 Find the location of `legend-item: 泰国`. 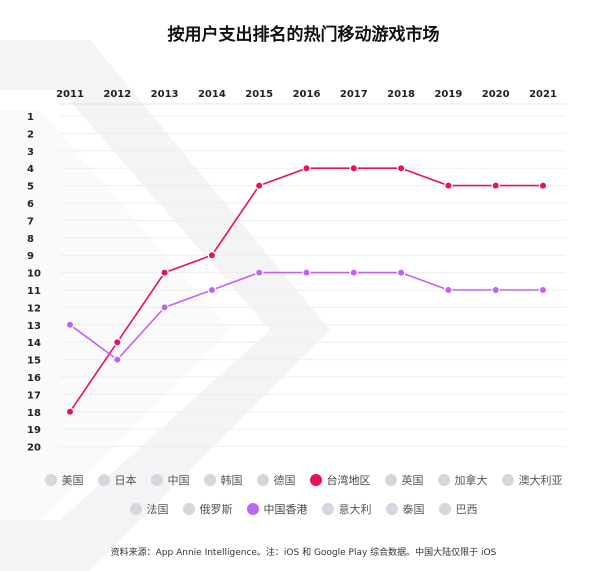

legend-item: 泰国 is located at coordinates (405, 509).